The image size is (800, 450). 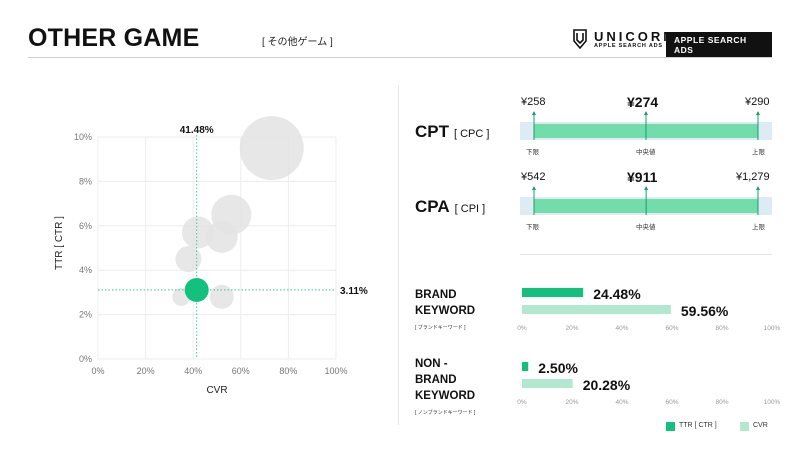 What do you see at coordinates (452, 132) in the screenshot?
I see `cpt-label: CPT [ CPC ]` at bounding box center [452, 132].